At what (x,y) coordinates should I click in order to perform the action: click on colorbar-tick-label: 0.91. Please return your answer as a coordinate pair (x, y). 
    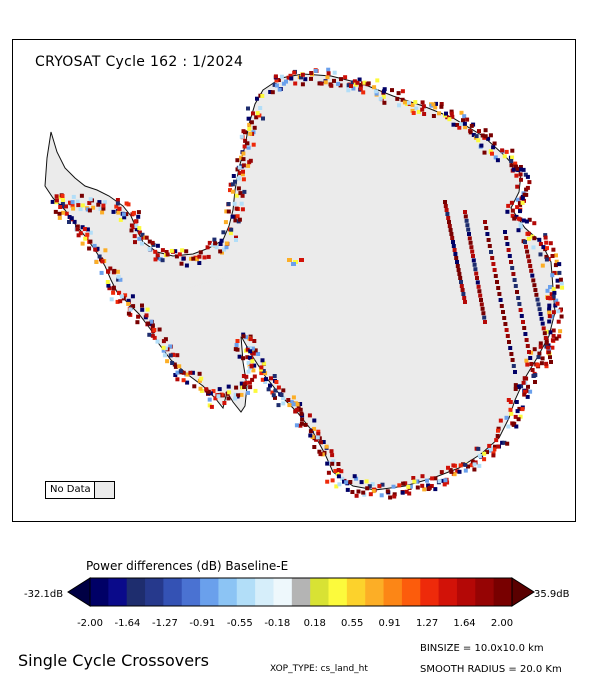
    Looking at the image, I should click on (389, 623).